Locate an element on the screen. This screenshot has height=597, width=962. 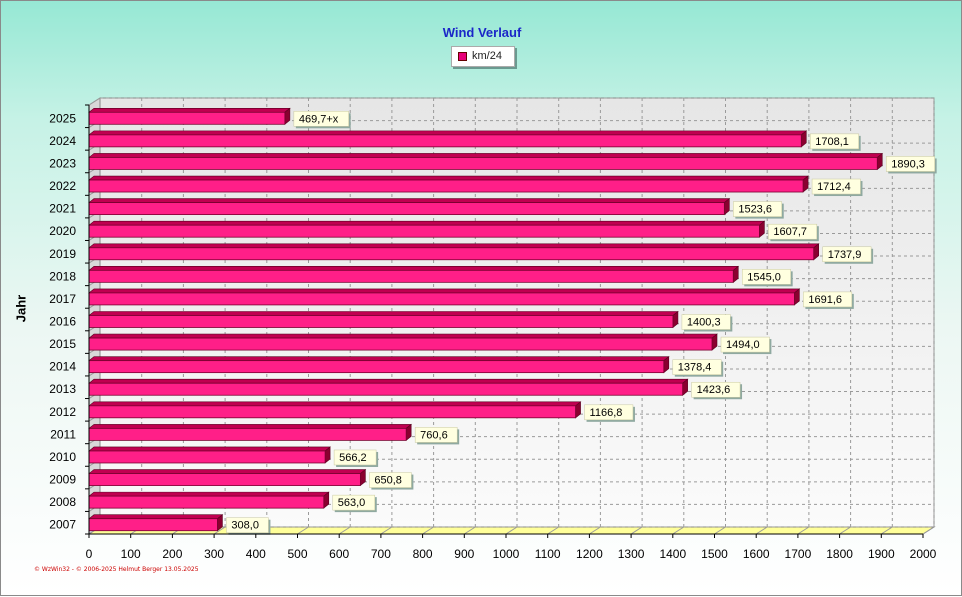
data-label-text: 308,0 is located at coordinates (245, 526).